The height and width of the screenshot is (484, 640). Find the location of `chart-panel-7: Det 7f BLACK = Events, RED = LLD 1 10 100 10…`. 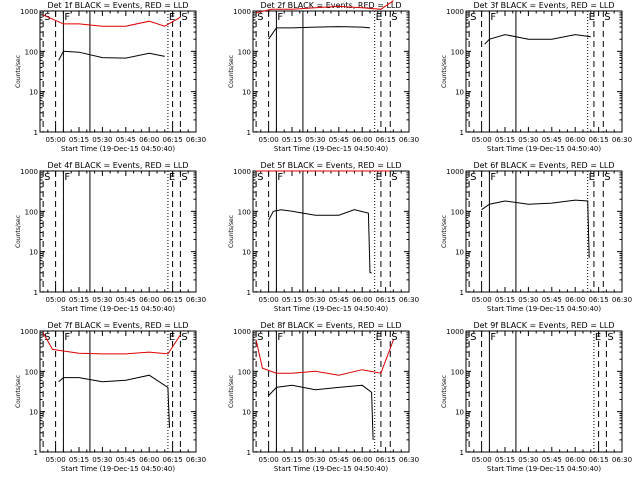

chart-panel-7: Det 7f BLACK = Events, RED = LLD 1 10 100 10… is located at coordinates (110, 397).